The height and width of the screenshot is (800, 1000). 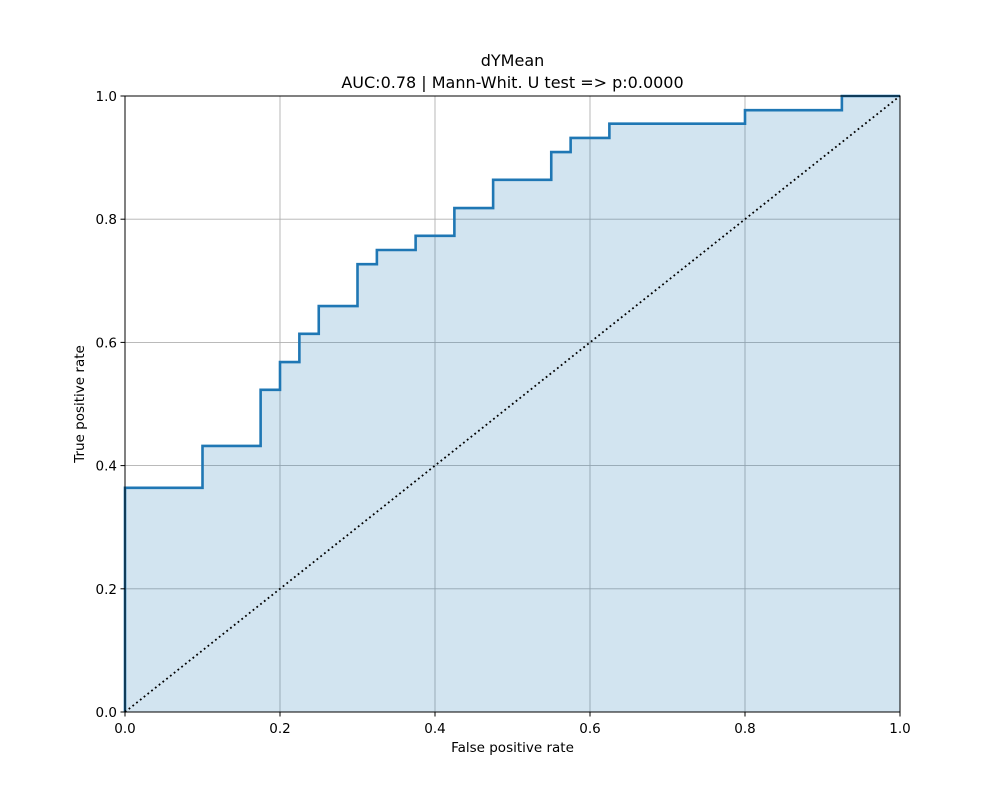 What do you see at coordinates (512, 82) in the screenshot?
I see `chart-subtitle: AUC:0.78 | Mann-Whit. U test => p:0.0000` at bounding box center [512, 82].